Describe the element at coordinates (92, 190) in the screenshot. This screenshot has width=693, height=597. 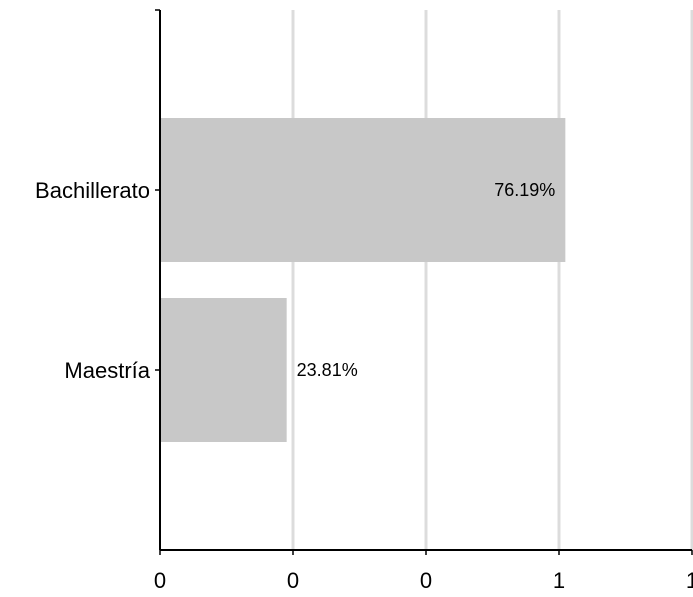
I see `category-label: Bachillerato` at that location.